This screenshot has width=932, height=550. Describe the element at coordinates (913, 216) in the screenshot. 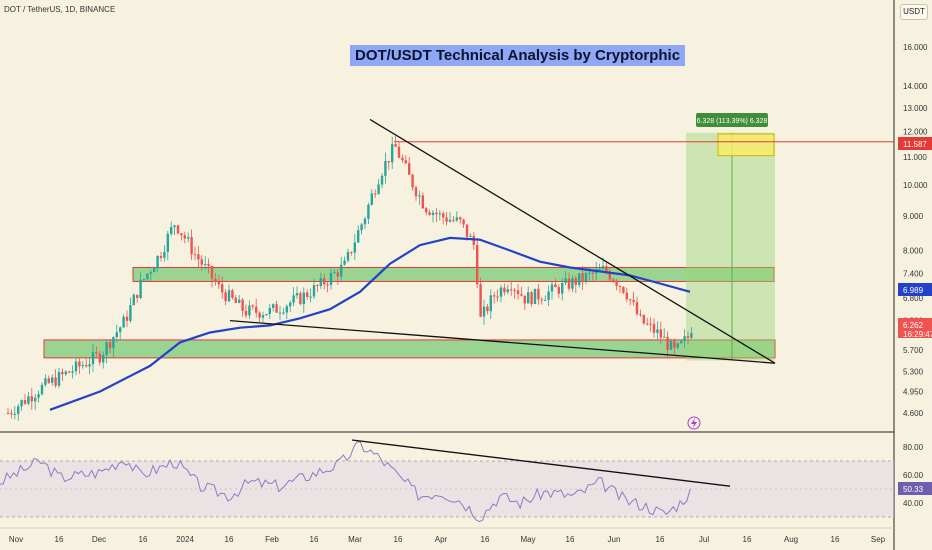

I see `price-tick-label: 9.000` at that location.